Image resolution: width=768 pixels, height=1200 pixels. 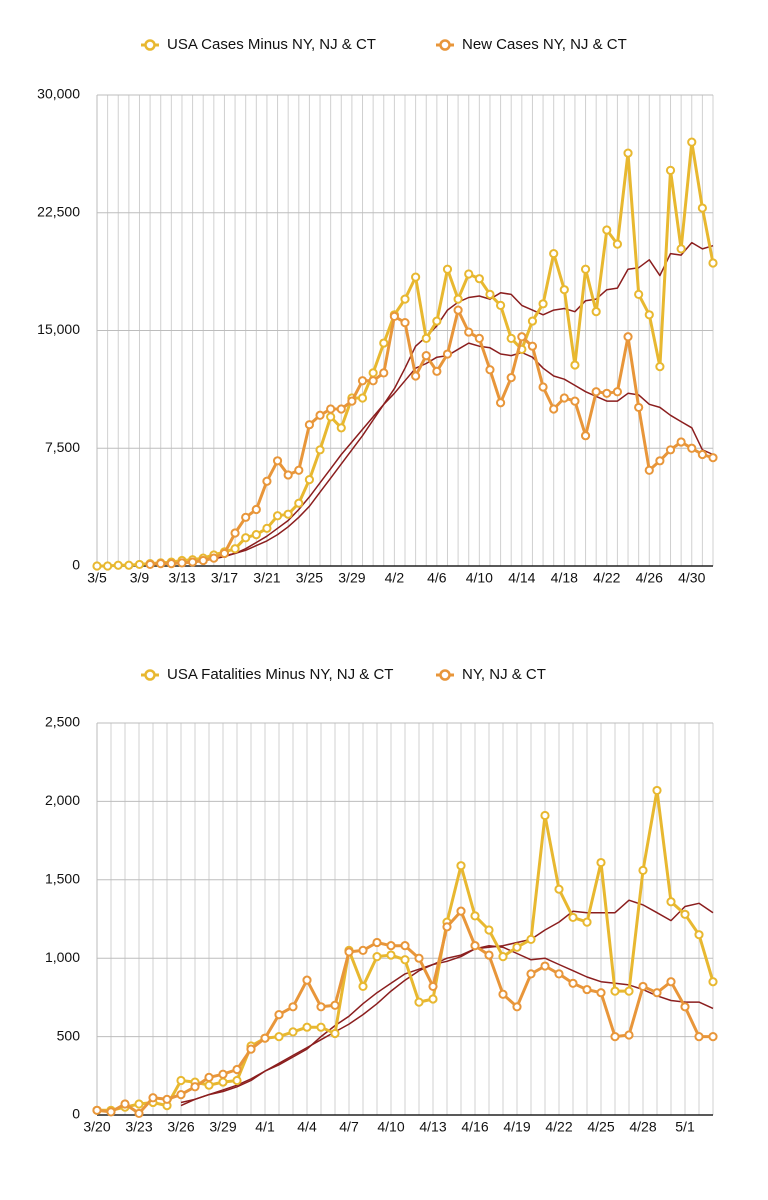 What do you see at coordinates (649, 578) in the screenshot?
I see `x-tick-label: 4/26` at bounding box center [649, 578].